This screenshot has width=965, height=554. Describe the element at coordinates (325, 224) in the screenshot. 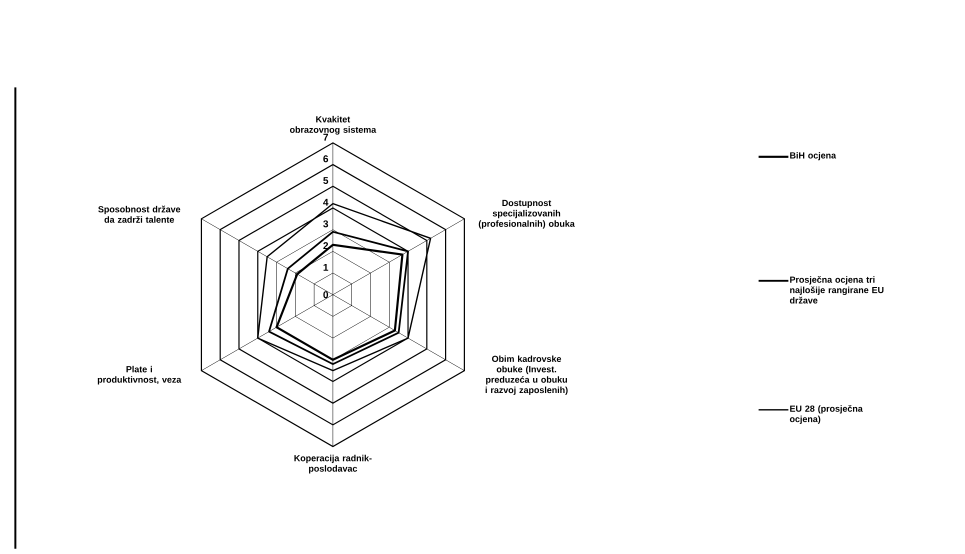

I see `y-tick-label: 3` at that location.